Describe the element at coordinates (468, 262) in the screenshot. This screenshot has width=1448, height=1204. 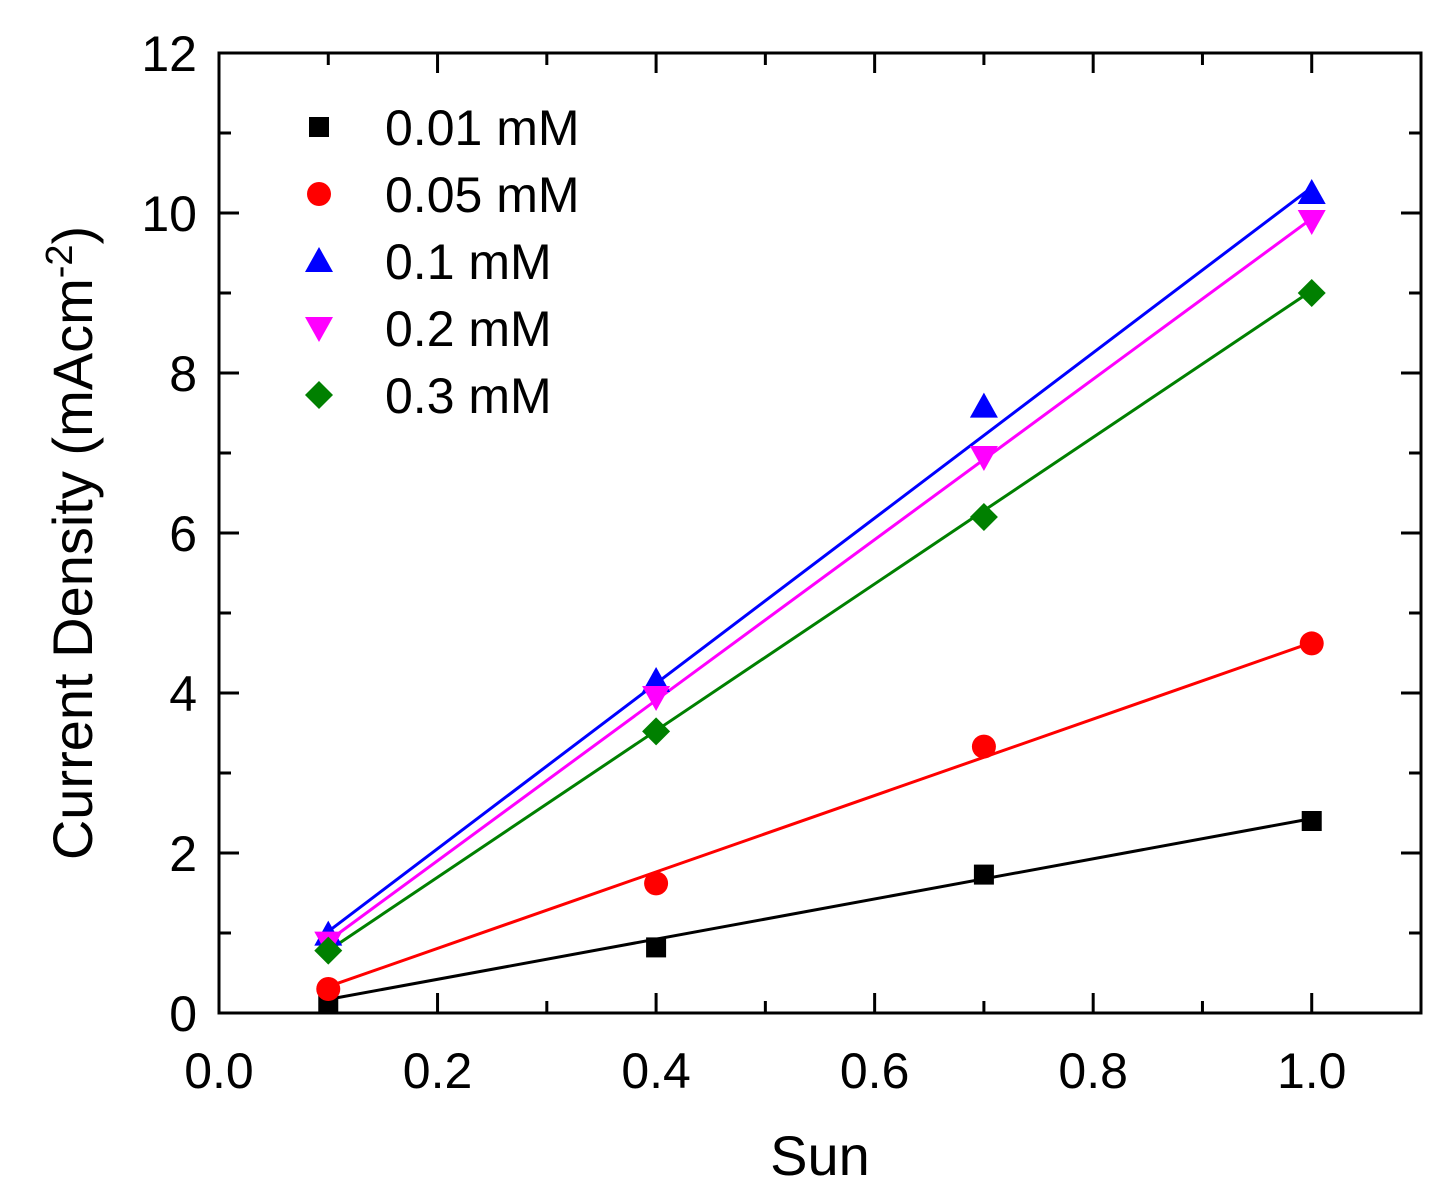
I see `legend-label: 0.1 mM` at that location.